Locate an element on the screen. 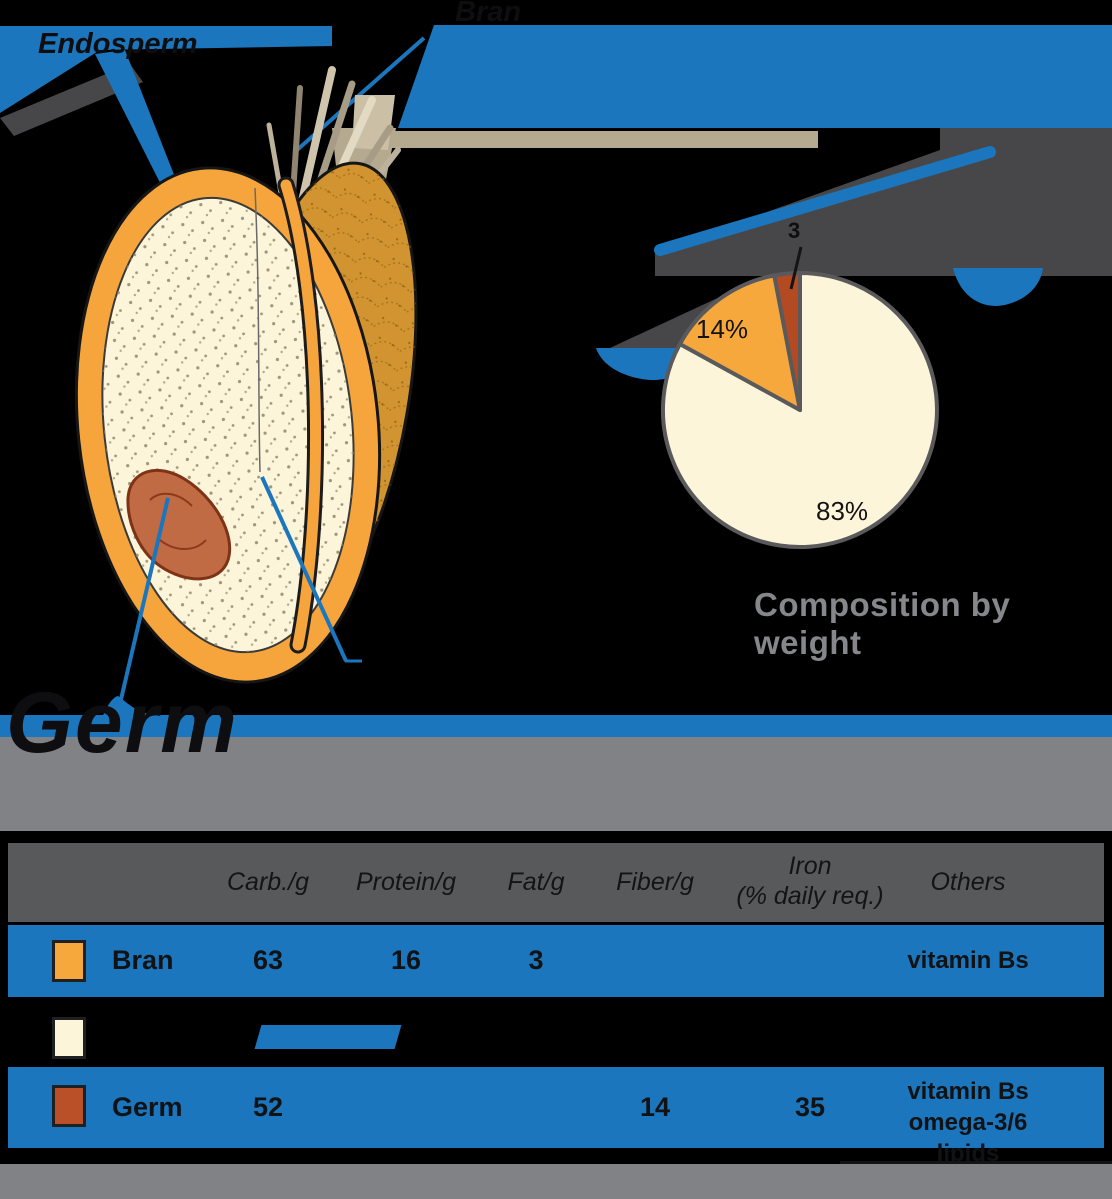  pie-label-bran: 14% is located at coordinates (722, 329).